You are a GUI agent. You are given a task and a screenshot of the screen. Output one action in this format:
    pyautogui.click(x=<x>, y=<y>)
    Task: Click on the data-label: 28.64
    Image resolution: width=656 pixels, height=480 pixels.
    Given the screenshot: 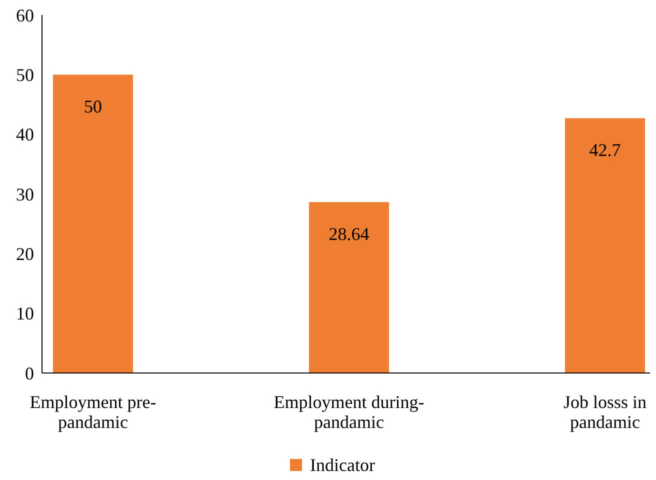 What is the action you would take?
    pyautogui.click(x=349, y=234)
    